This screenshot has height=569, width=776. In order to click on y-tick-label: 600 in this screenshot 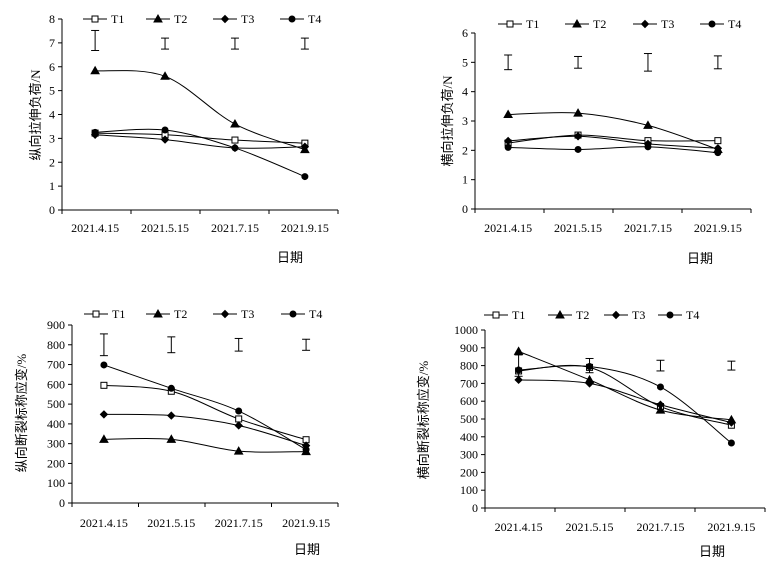, I will do `click(469, 401)`.